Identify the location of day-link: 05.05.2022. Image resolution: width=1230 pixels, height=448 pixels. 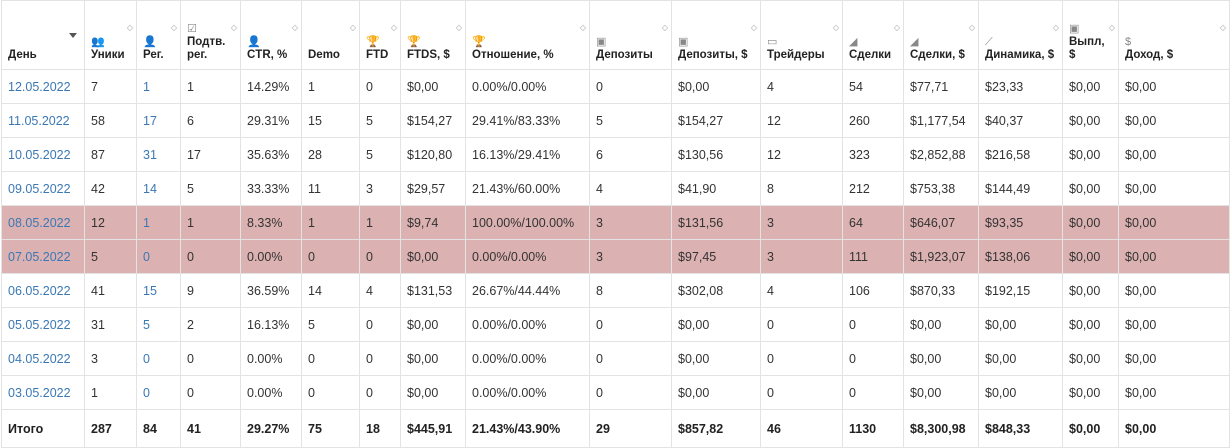
(39, 324).